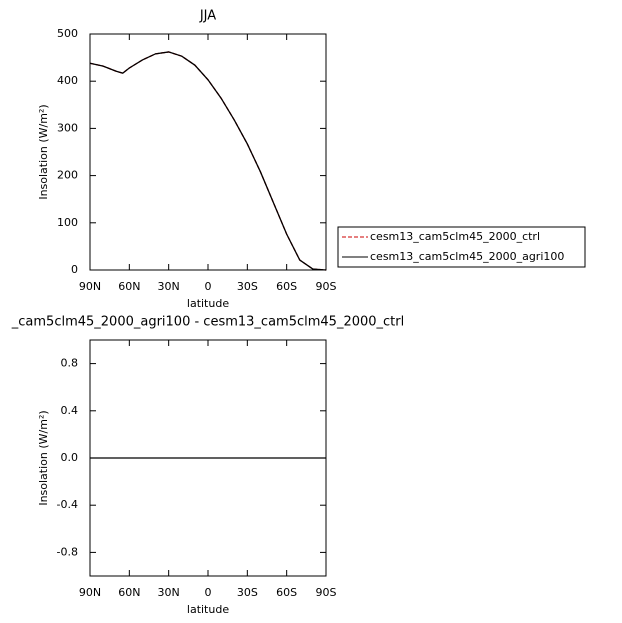 This screenshot has width=622, height=623. What do you see at coordinates (70, 457) in the screenshot?
I see `y-tick-label: 0.0` at bounding box center [70, 457].